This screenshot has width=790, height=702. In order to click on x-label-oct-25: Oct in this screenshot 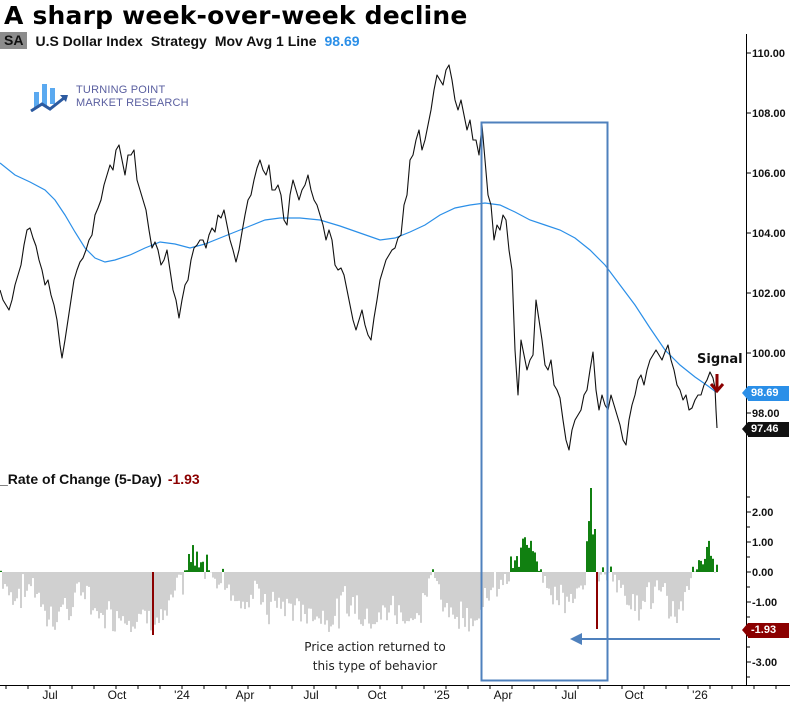, I will do `click(634, 695)`.